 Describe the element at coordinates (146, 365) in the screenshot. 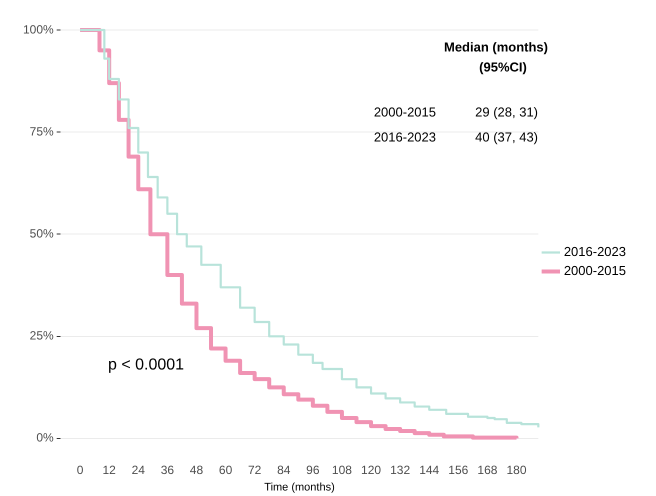

I see `annotation: p < 0.0001` at that location.